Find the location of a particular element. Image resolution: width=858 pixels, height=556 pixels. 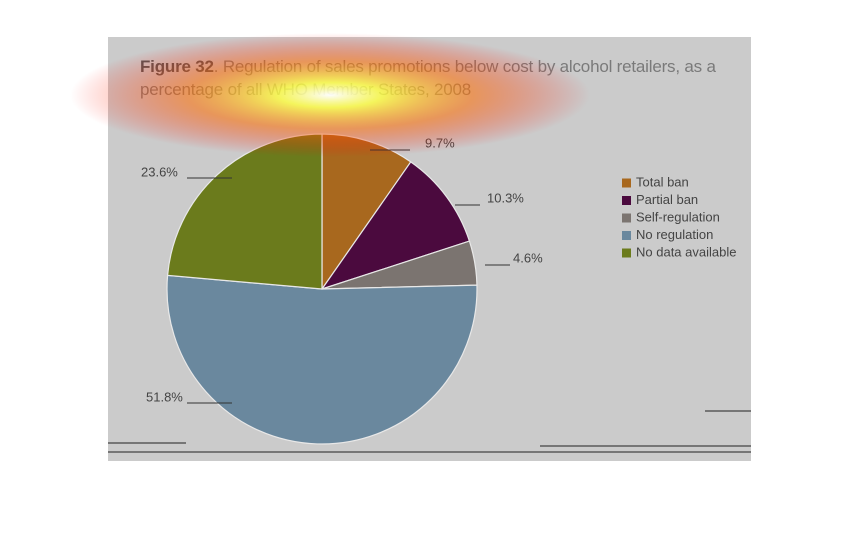

data-label: 9.7% is located at coordinates (440, 142).